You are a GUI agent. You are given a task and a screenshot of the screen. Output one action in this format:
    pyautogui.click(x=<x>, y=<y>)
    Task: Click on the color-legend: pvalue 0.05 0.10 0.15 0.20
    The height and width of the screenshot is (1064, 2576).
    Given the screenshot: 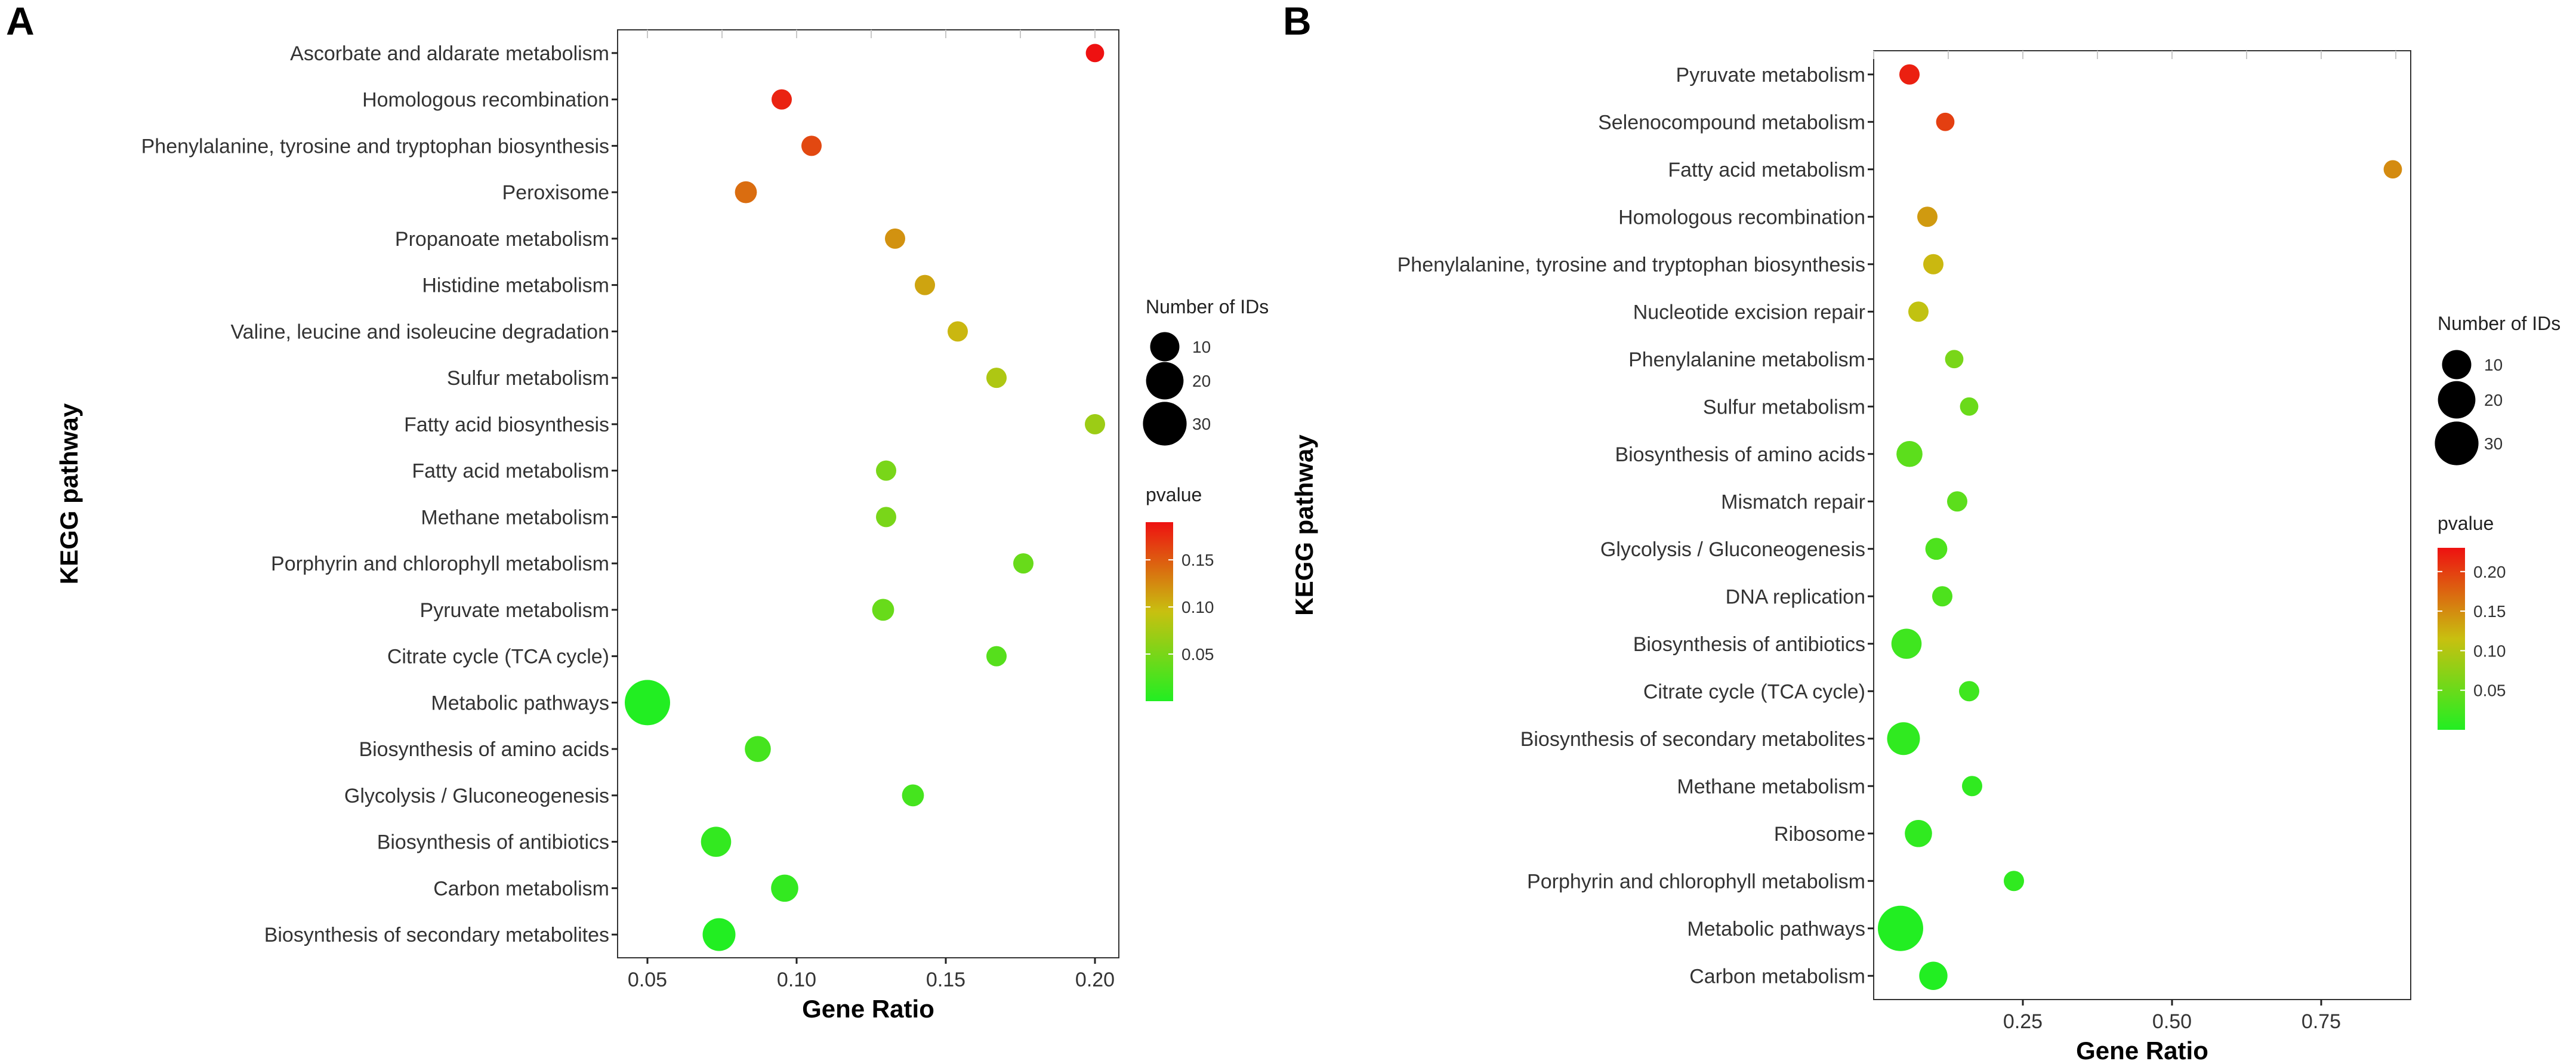 What is the action you would take?
    pyautogui.click(x=2472, y=622)
    